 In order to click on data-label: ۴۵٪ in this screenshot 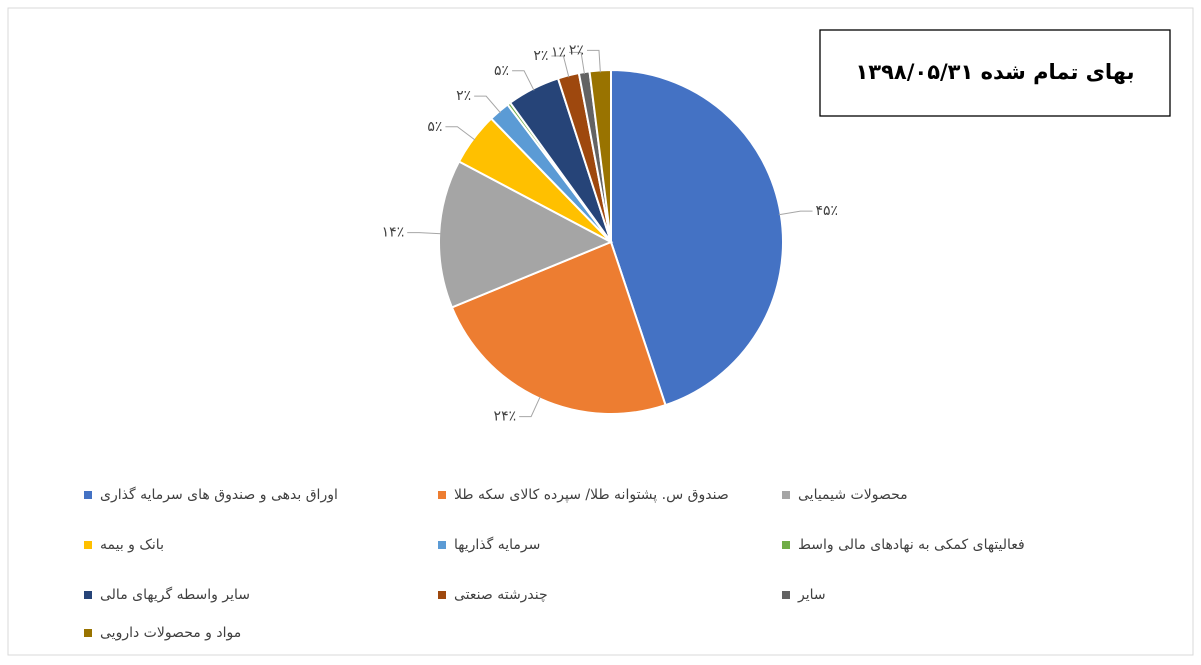, I will do `click(827, 211)`.